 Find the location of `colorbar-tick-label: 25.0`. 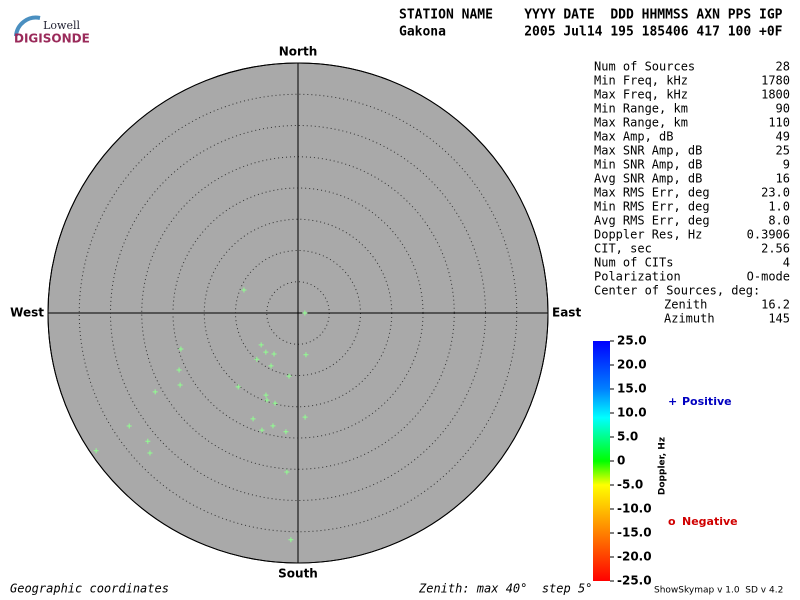

colorbar-tick-label: 25.0 is located at coordinates (632, 341).